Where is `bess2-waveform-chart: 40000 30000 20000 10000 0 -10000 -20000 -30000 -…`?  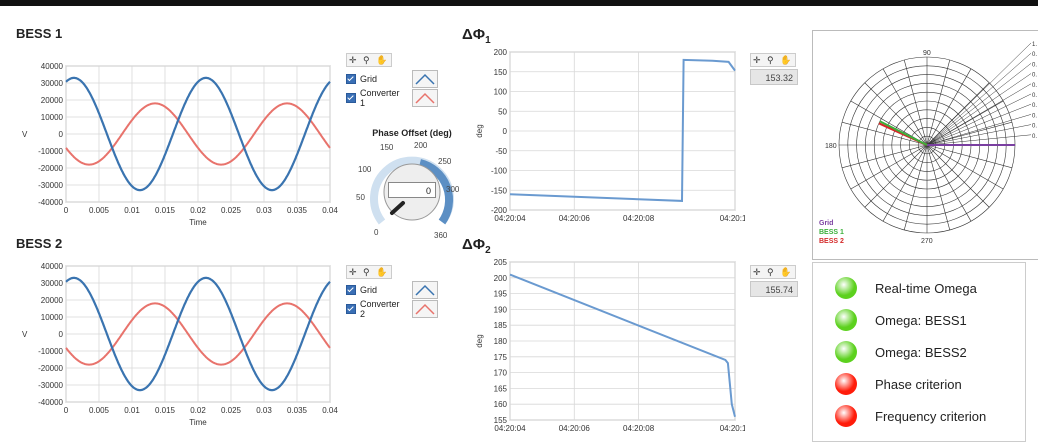
bess2-waveform-chart: 40000 30000 20000 10000 0 -10000 -20000 -30000 -… is located at coordinates (175, 350).